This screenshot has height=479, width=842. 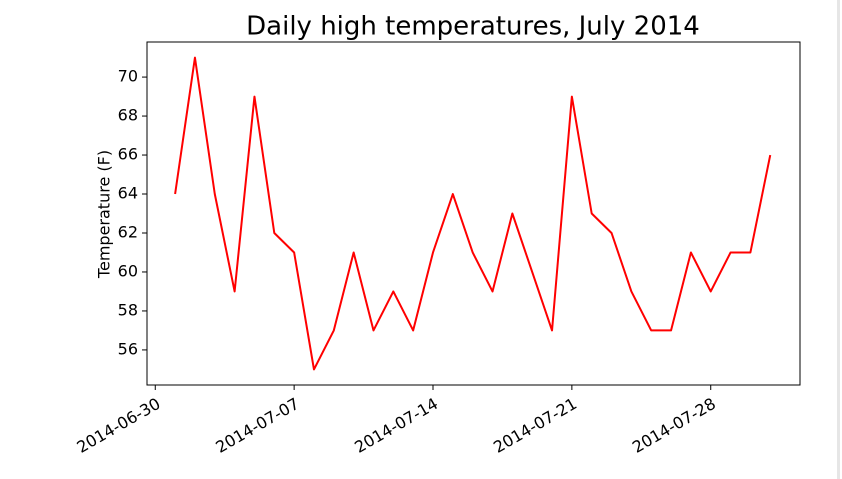 I want to click on y-tick-label: 58, so click(x=128, y=309).